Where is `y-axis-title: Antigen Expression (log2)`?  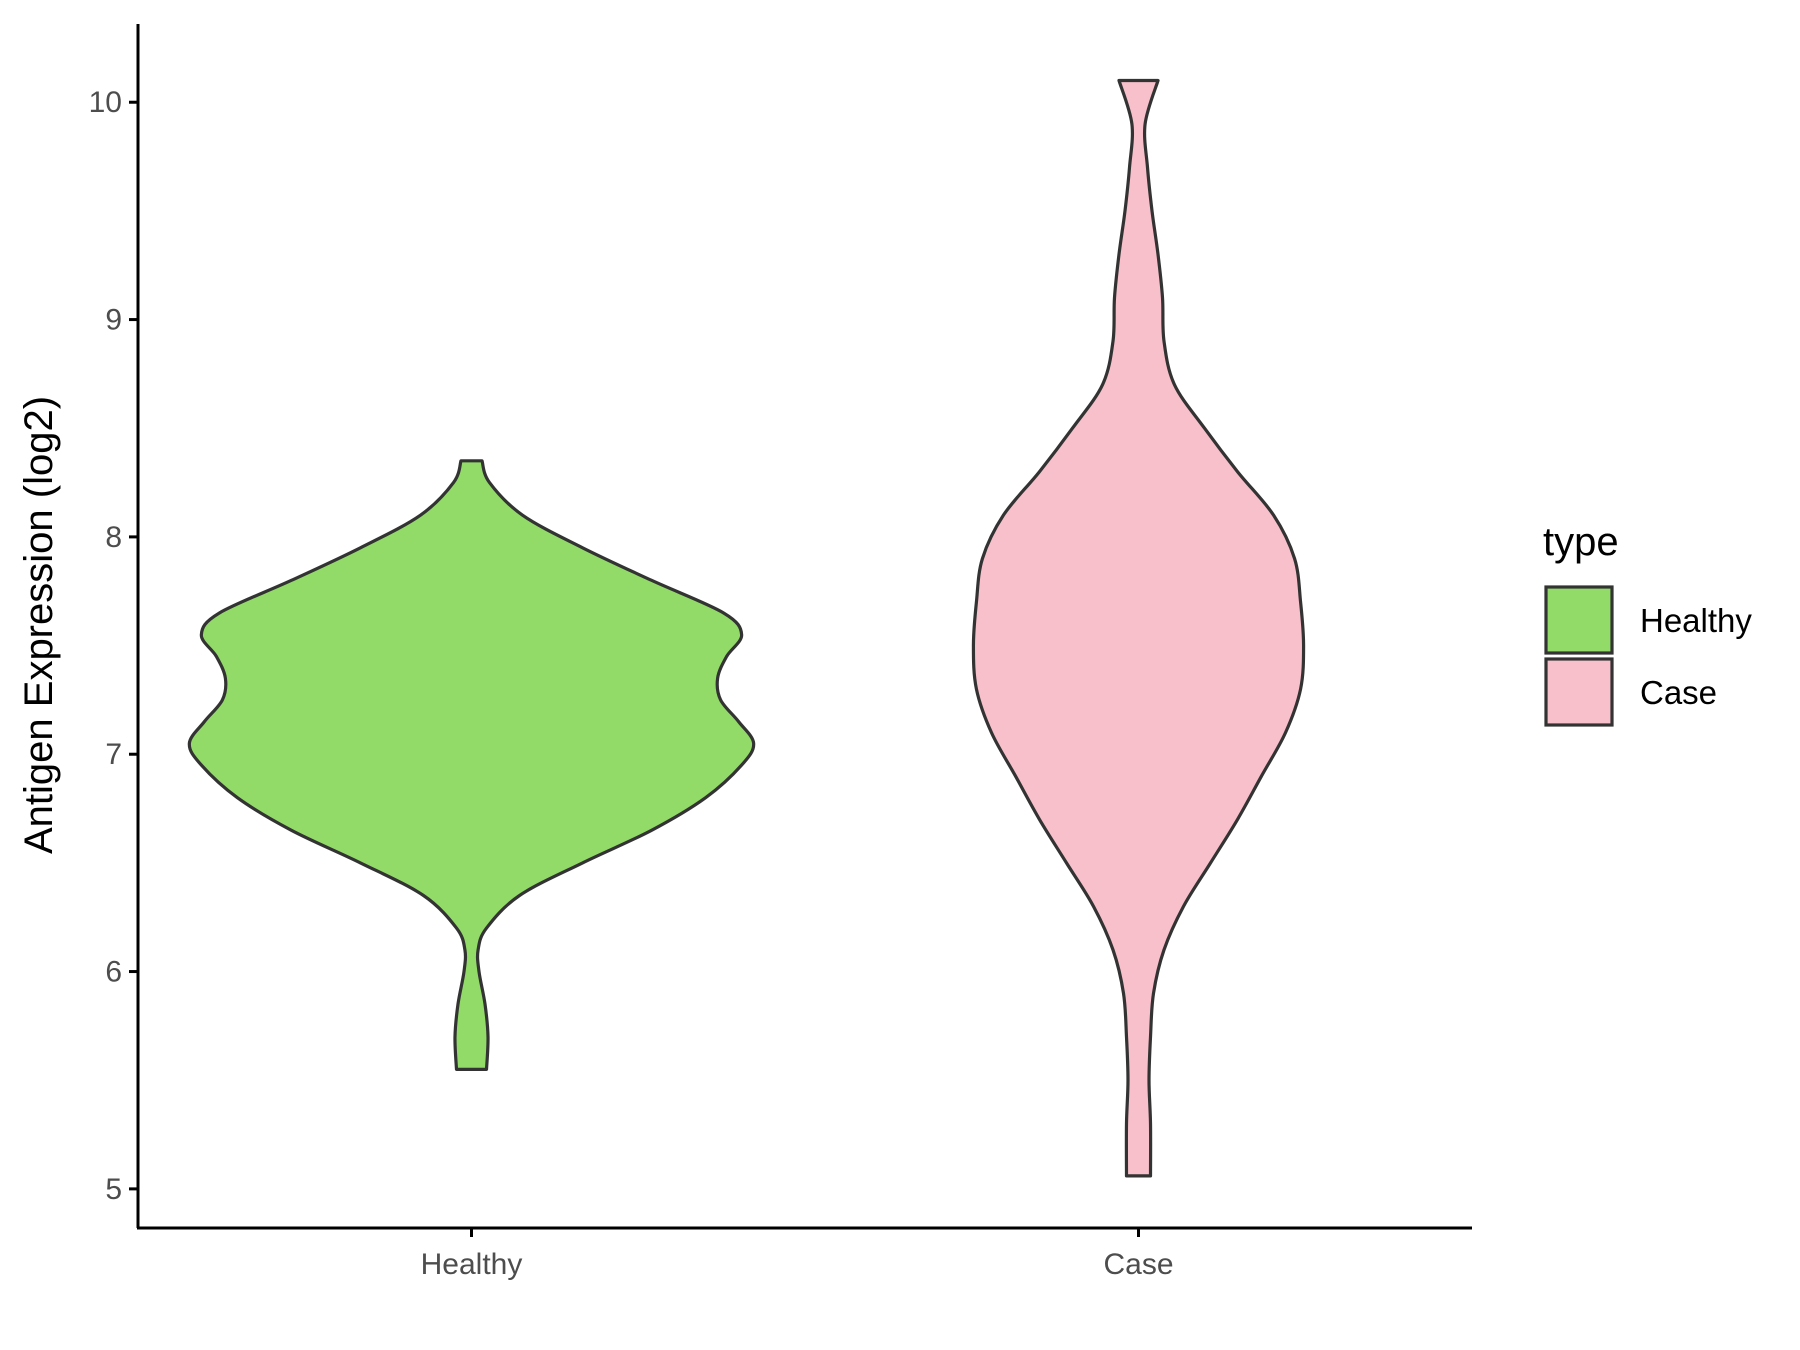
y-axis-title: Antigen Expression (log2) is located at coordinates (39, 625).